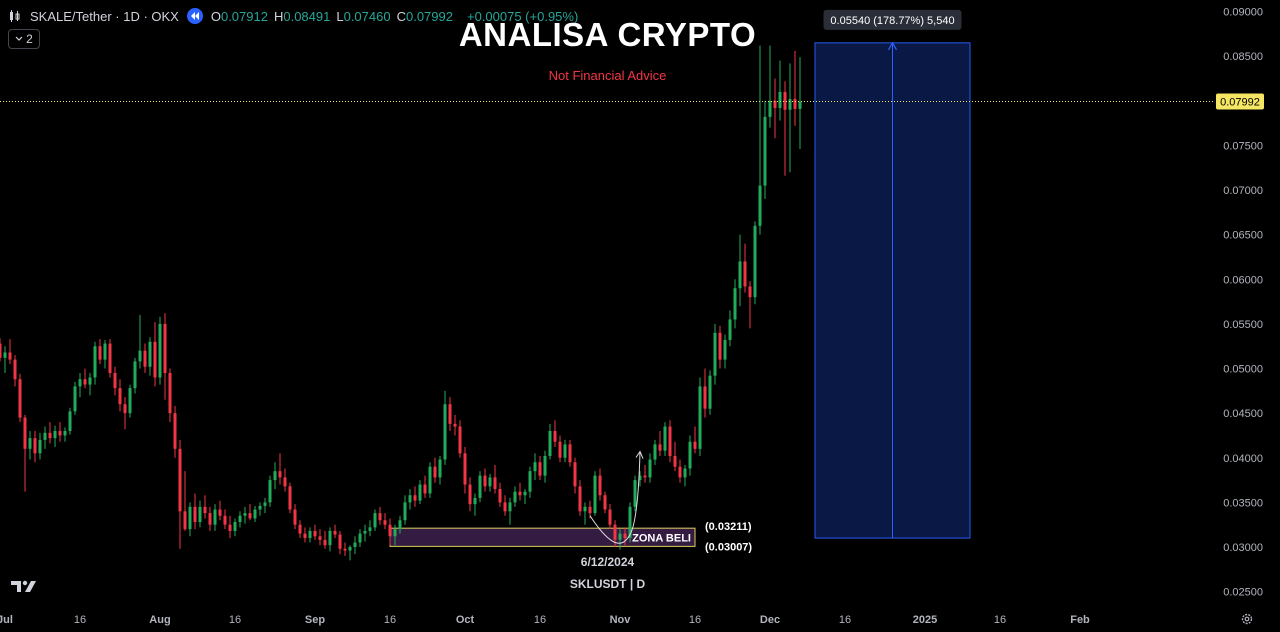 Image resolution: width=1280 pixels, height=632 pixels. Describe the element at coordinates (24, 39) in the screenshot. I see `indicator-toggle-button: 2` at that location.